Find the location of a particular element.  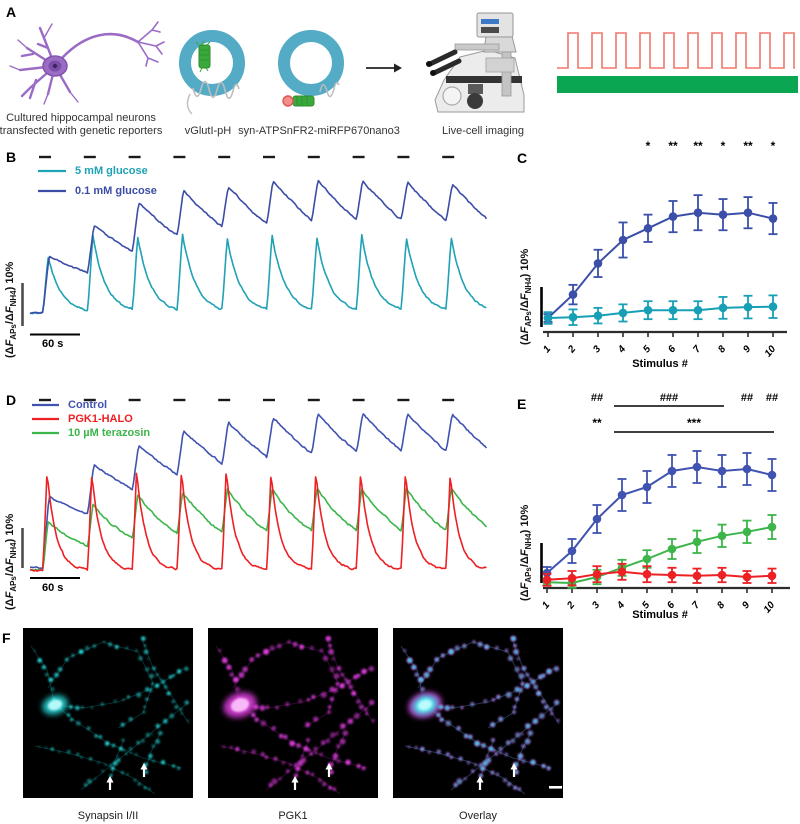

chart-e: 1 2 3 4 5 6 7 8 9 10## ### ## ##** *** is located at coordinates (665, 503).